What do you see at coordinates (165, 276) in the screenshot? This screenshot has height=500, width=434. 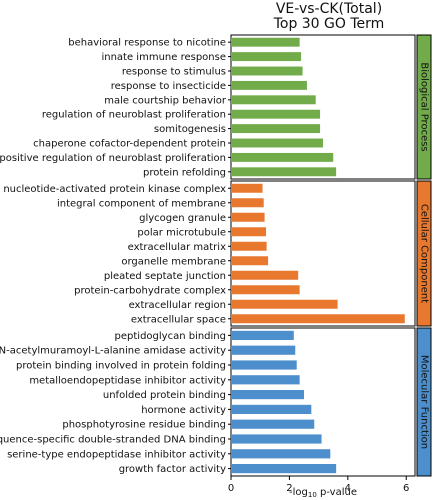 I see `y-tick-label: pleated septate junction` at bounding box center [165, 276].